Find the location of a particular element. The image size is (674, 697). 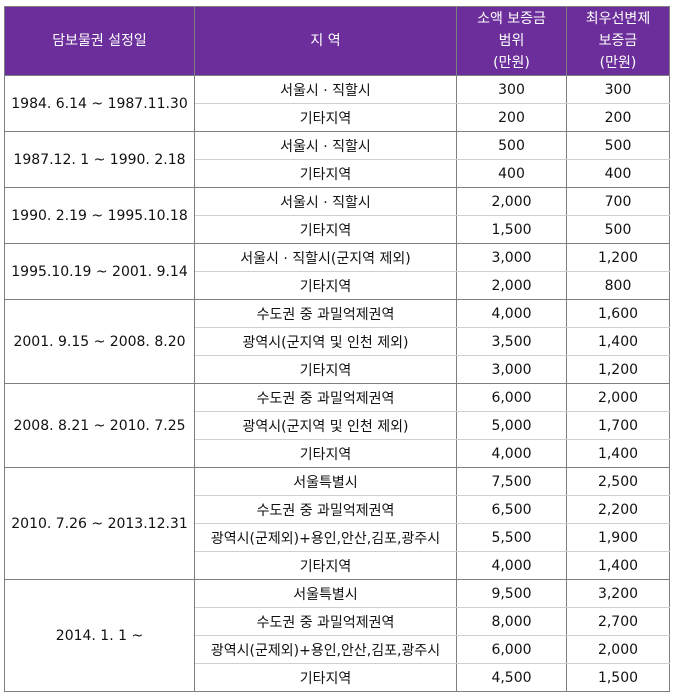

priority-deposit-cell: 2,200 is located at coordinates (618, 509).